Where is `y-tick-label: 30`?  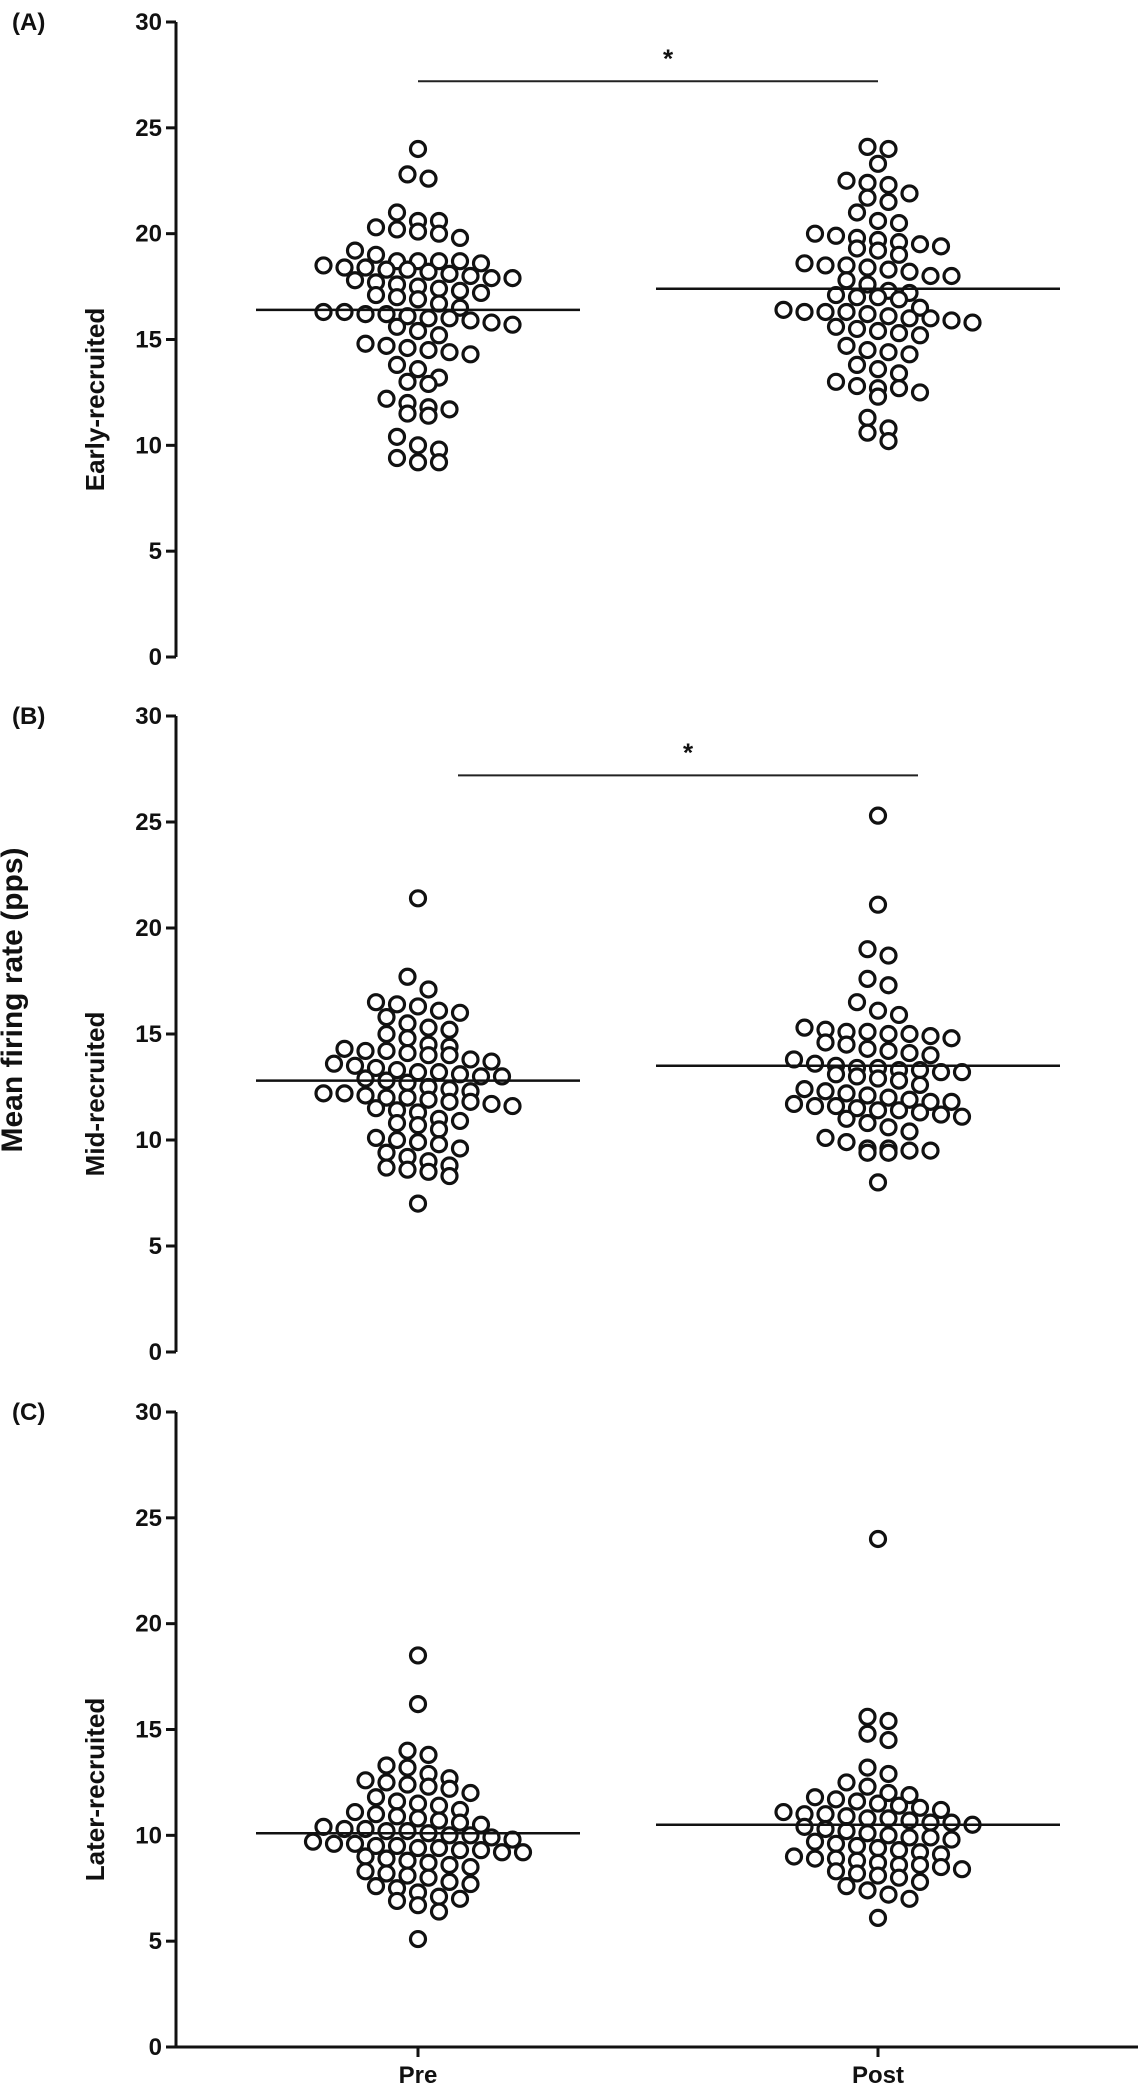
y-tick-label: 30 is located at coordinates (148, 716).